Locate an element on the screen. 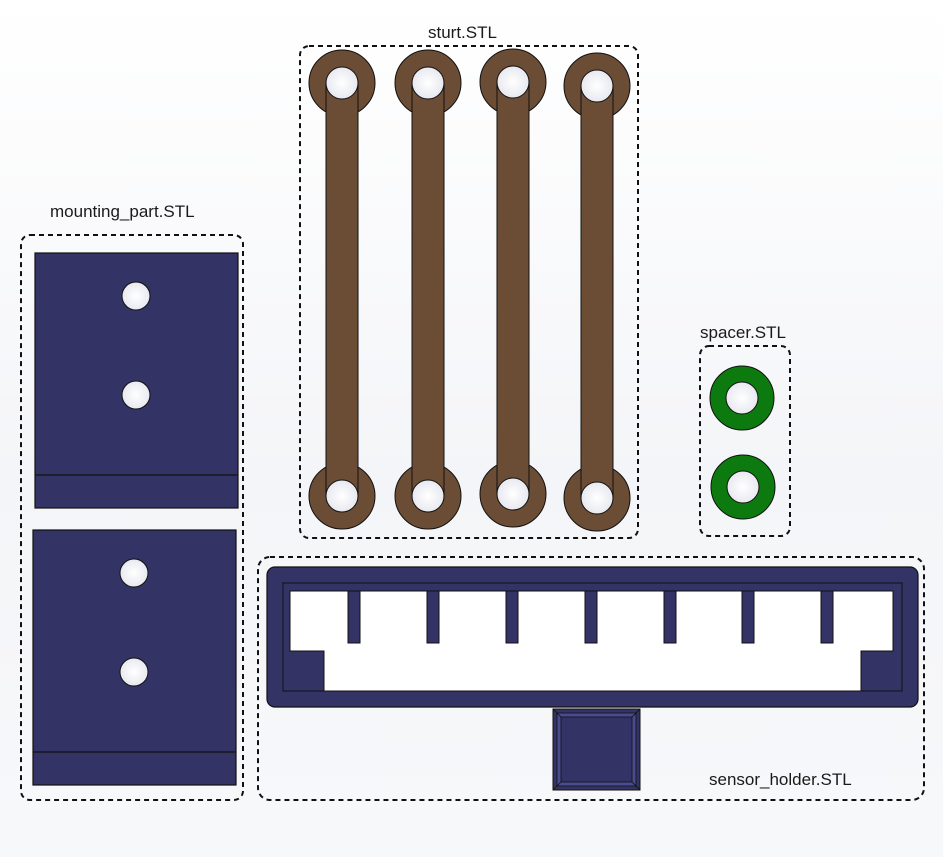 Image resolution: width=943 pixels, height=857 pixels. sensor-holder-label: sensor_holder.STL is located at coordinates (780, 779).